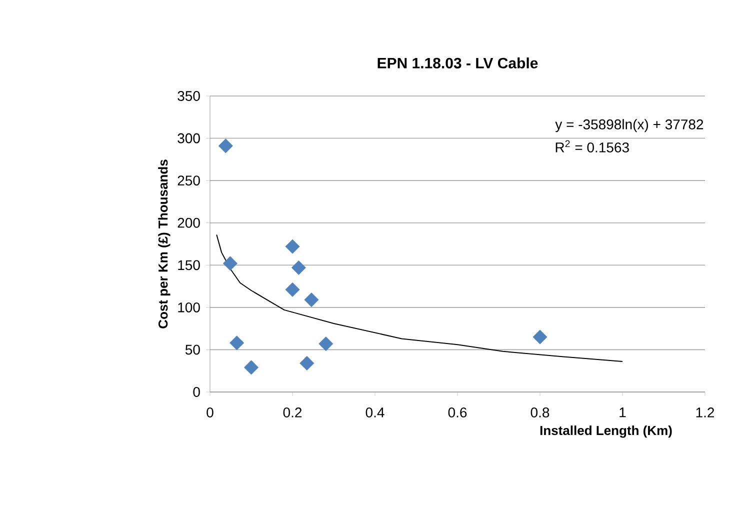 The height and width of the screenshot is (526, 733). What do you see at coordinates (189, 181) in the screenshot?
I see `y-tick-label: 250` at bounding box center [189, 181].